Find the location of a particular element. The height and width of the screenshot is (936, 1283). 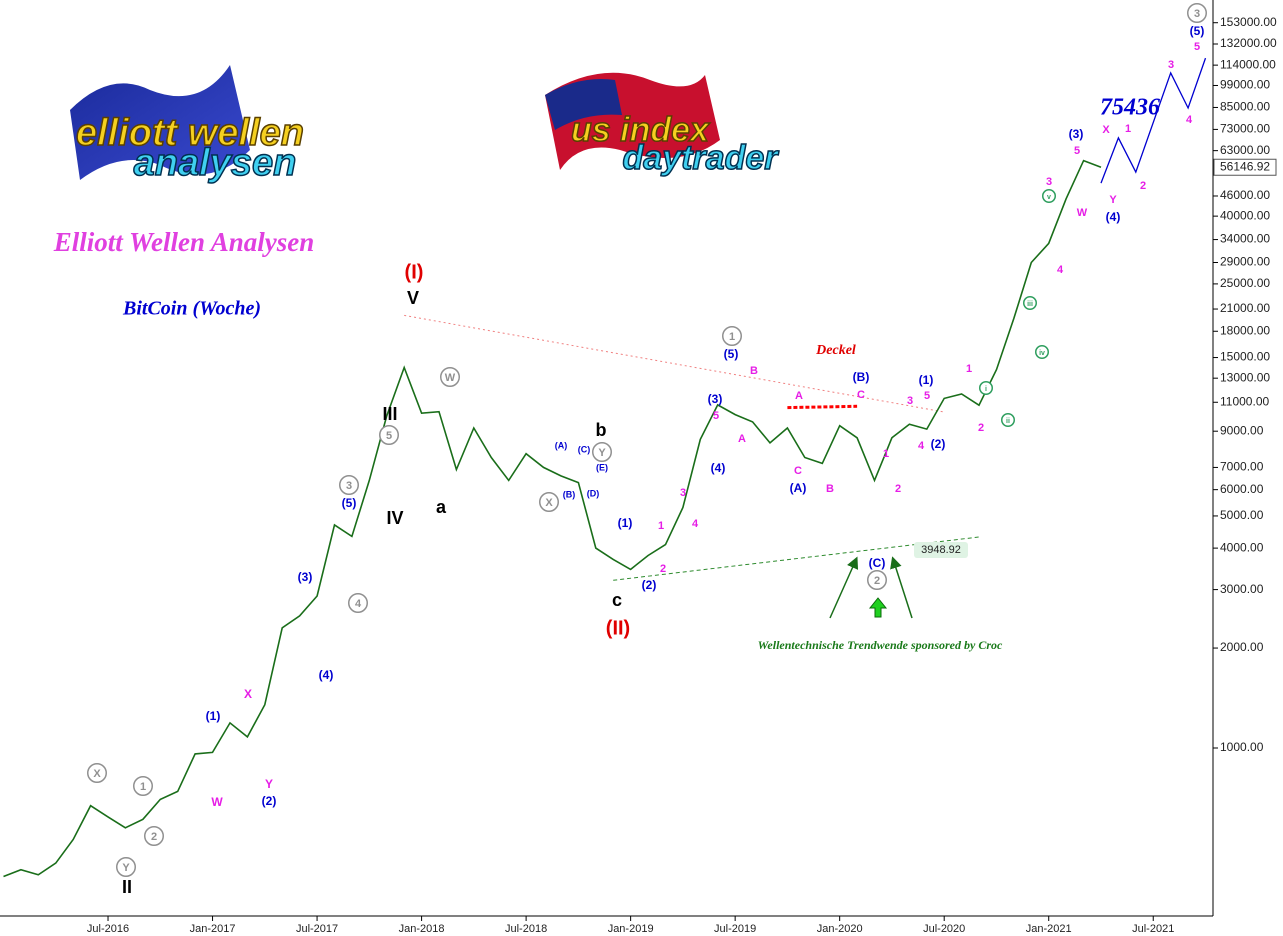

y-tick-label: 85000.00 is located at coordinates (1245, 107).